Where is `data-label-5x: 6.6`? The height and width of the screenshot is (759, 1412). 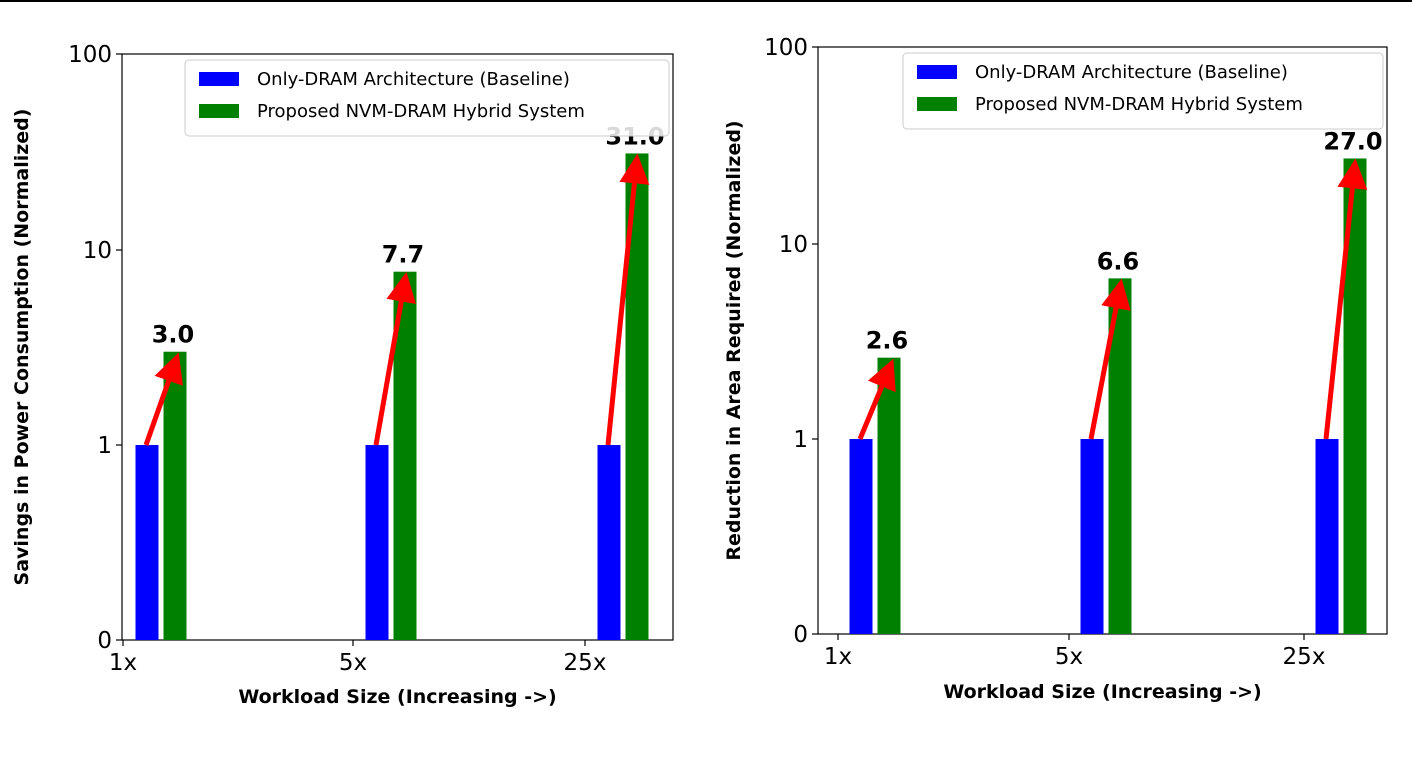
data-label-5x: 6.6 is located at coordinates (1118, 261).